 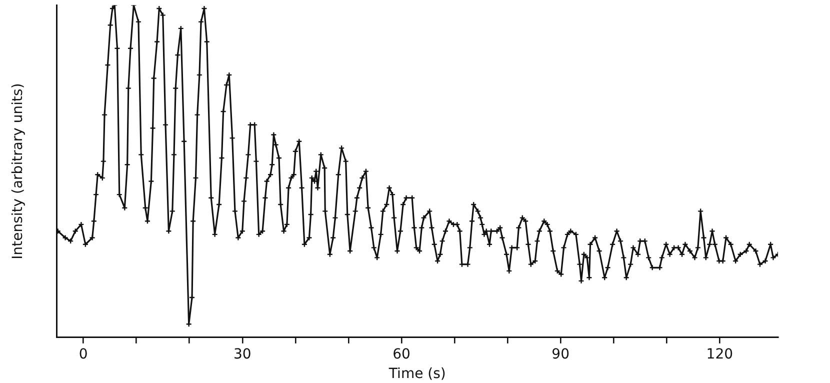 I want to click on x-tick-label: 0, so click(x=83, y=354).